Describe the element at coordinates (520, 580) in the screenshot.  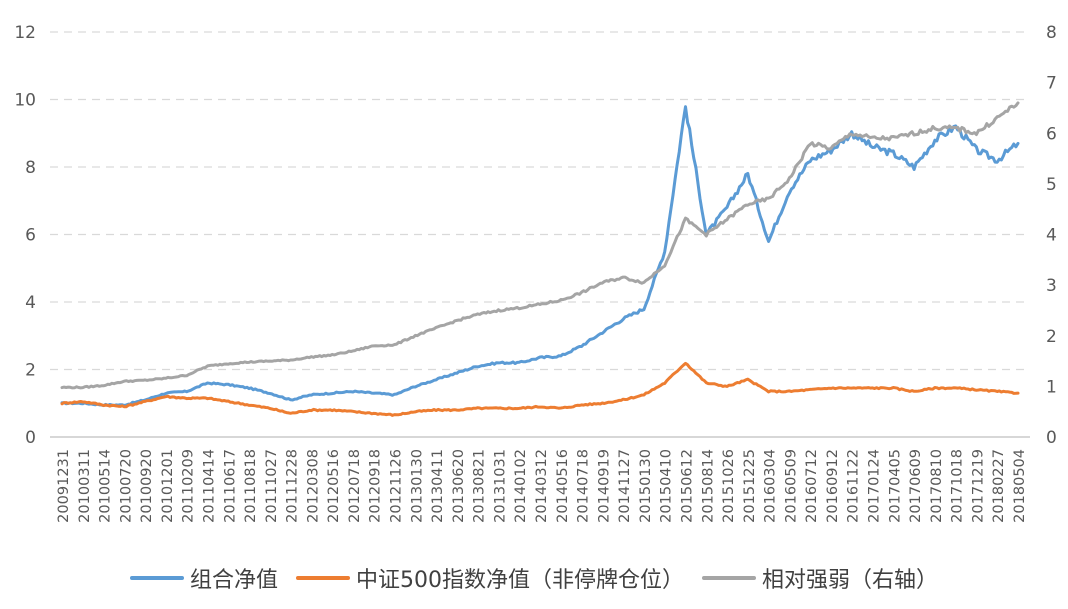
I see `legend-label-csi500: 中证500指数净值（非停牌仓位）` at that location.